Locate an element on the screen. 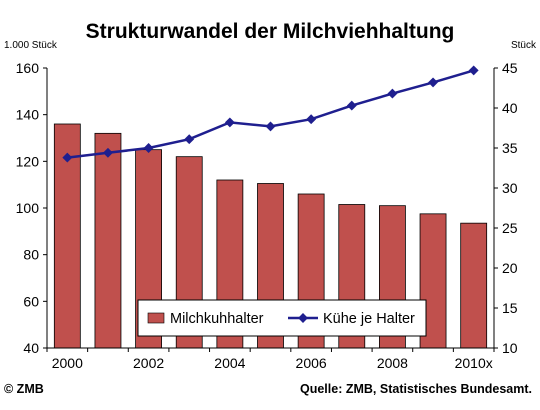  left-tick-label: 80 is located at coordinates (31, 255).